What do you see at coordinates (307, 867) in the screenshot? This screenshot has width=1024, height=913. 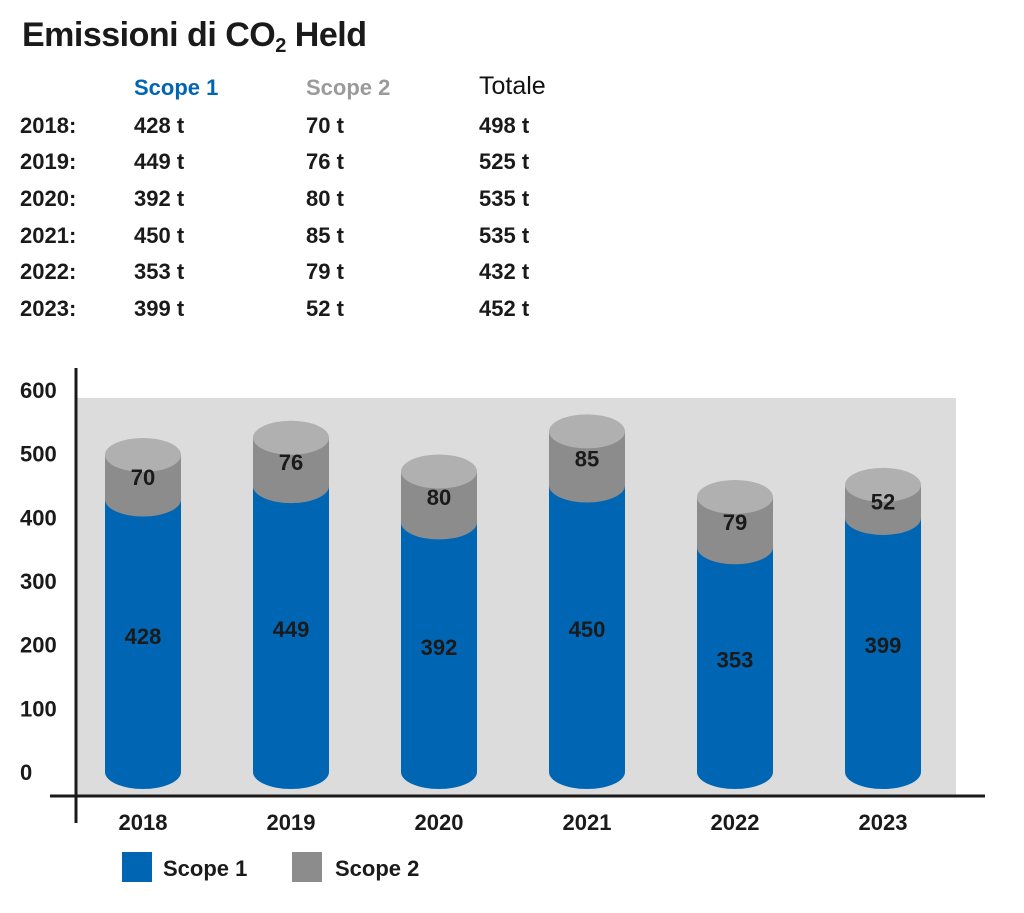 I see `legend-swatch-scope2` at bounding box center [307, 867].